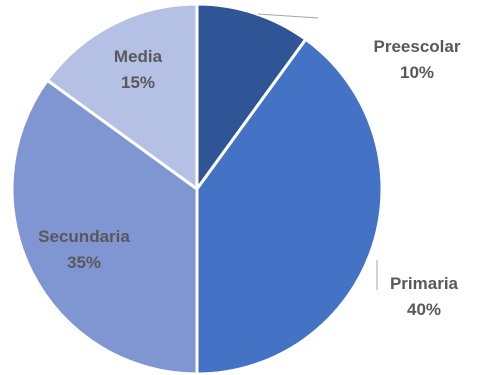  Describe the element at coordinates (288, 16) in the screenshot. I see `leader-line-preescolar` at that location.